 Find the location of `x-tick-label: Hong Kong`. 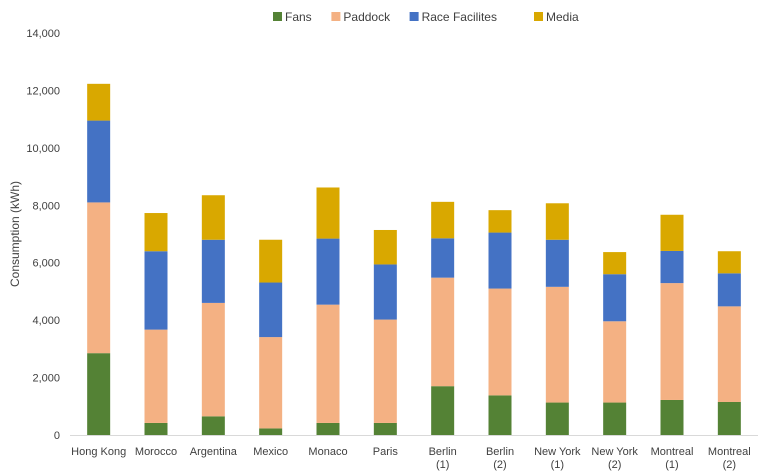

x-tick-label: Hong Kong is located at coordinates (98, 452).